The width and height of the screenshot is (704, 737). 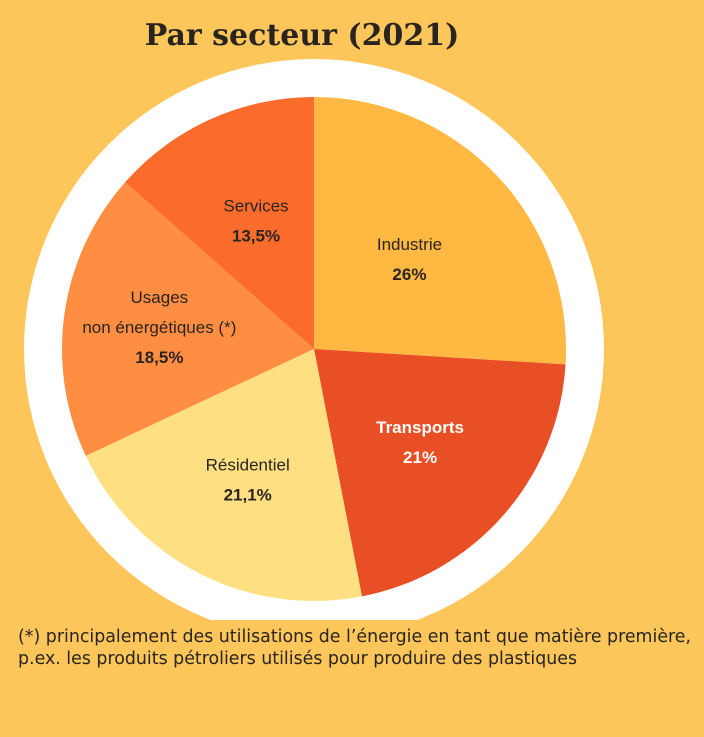 I want to click on slice-name-label-1: Transports, so click(x=420, y=427).